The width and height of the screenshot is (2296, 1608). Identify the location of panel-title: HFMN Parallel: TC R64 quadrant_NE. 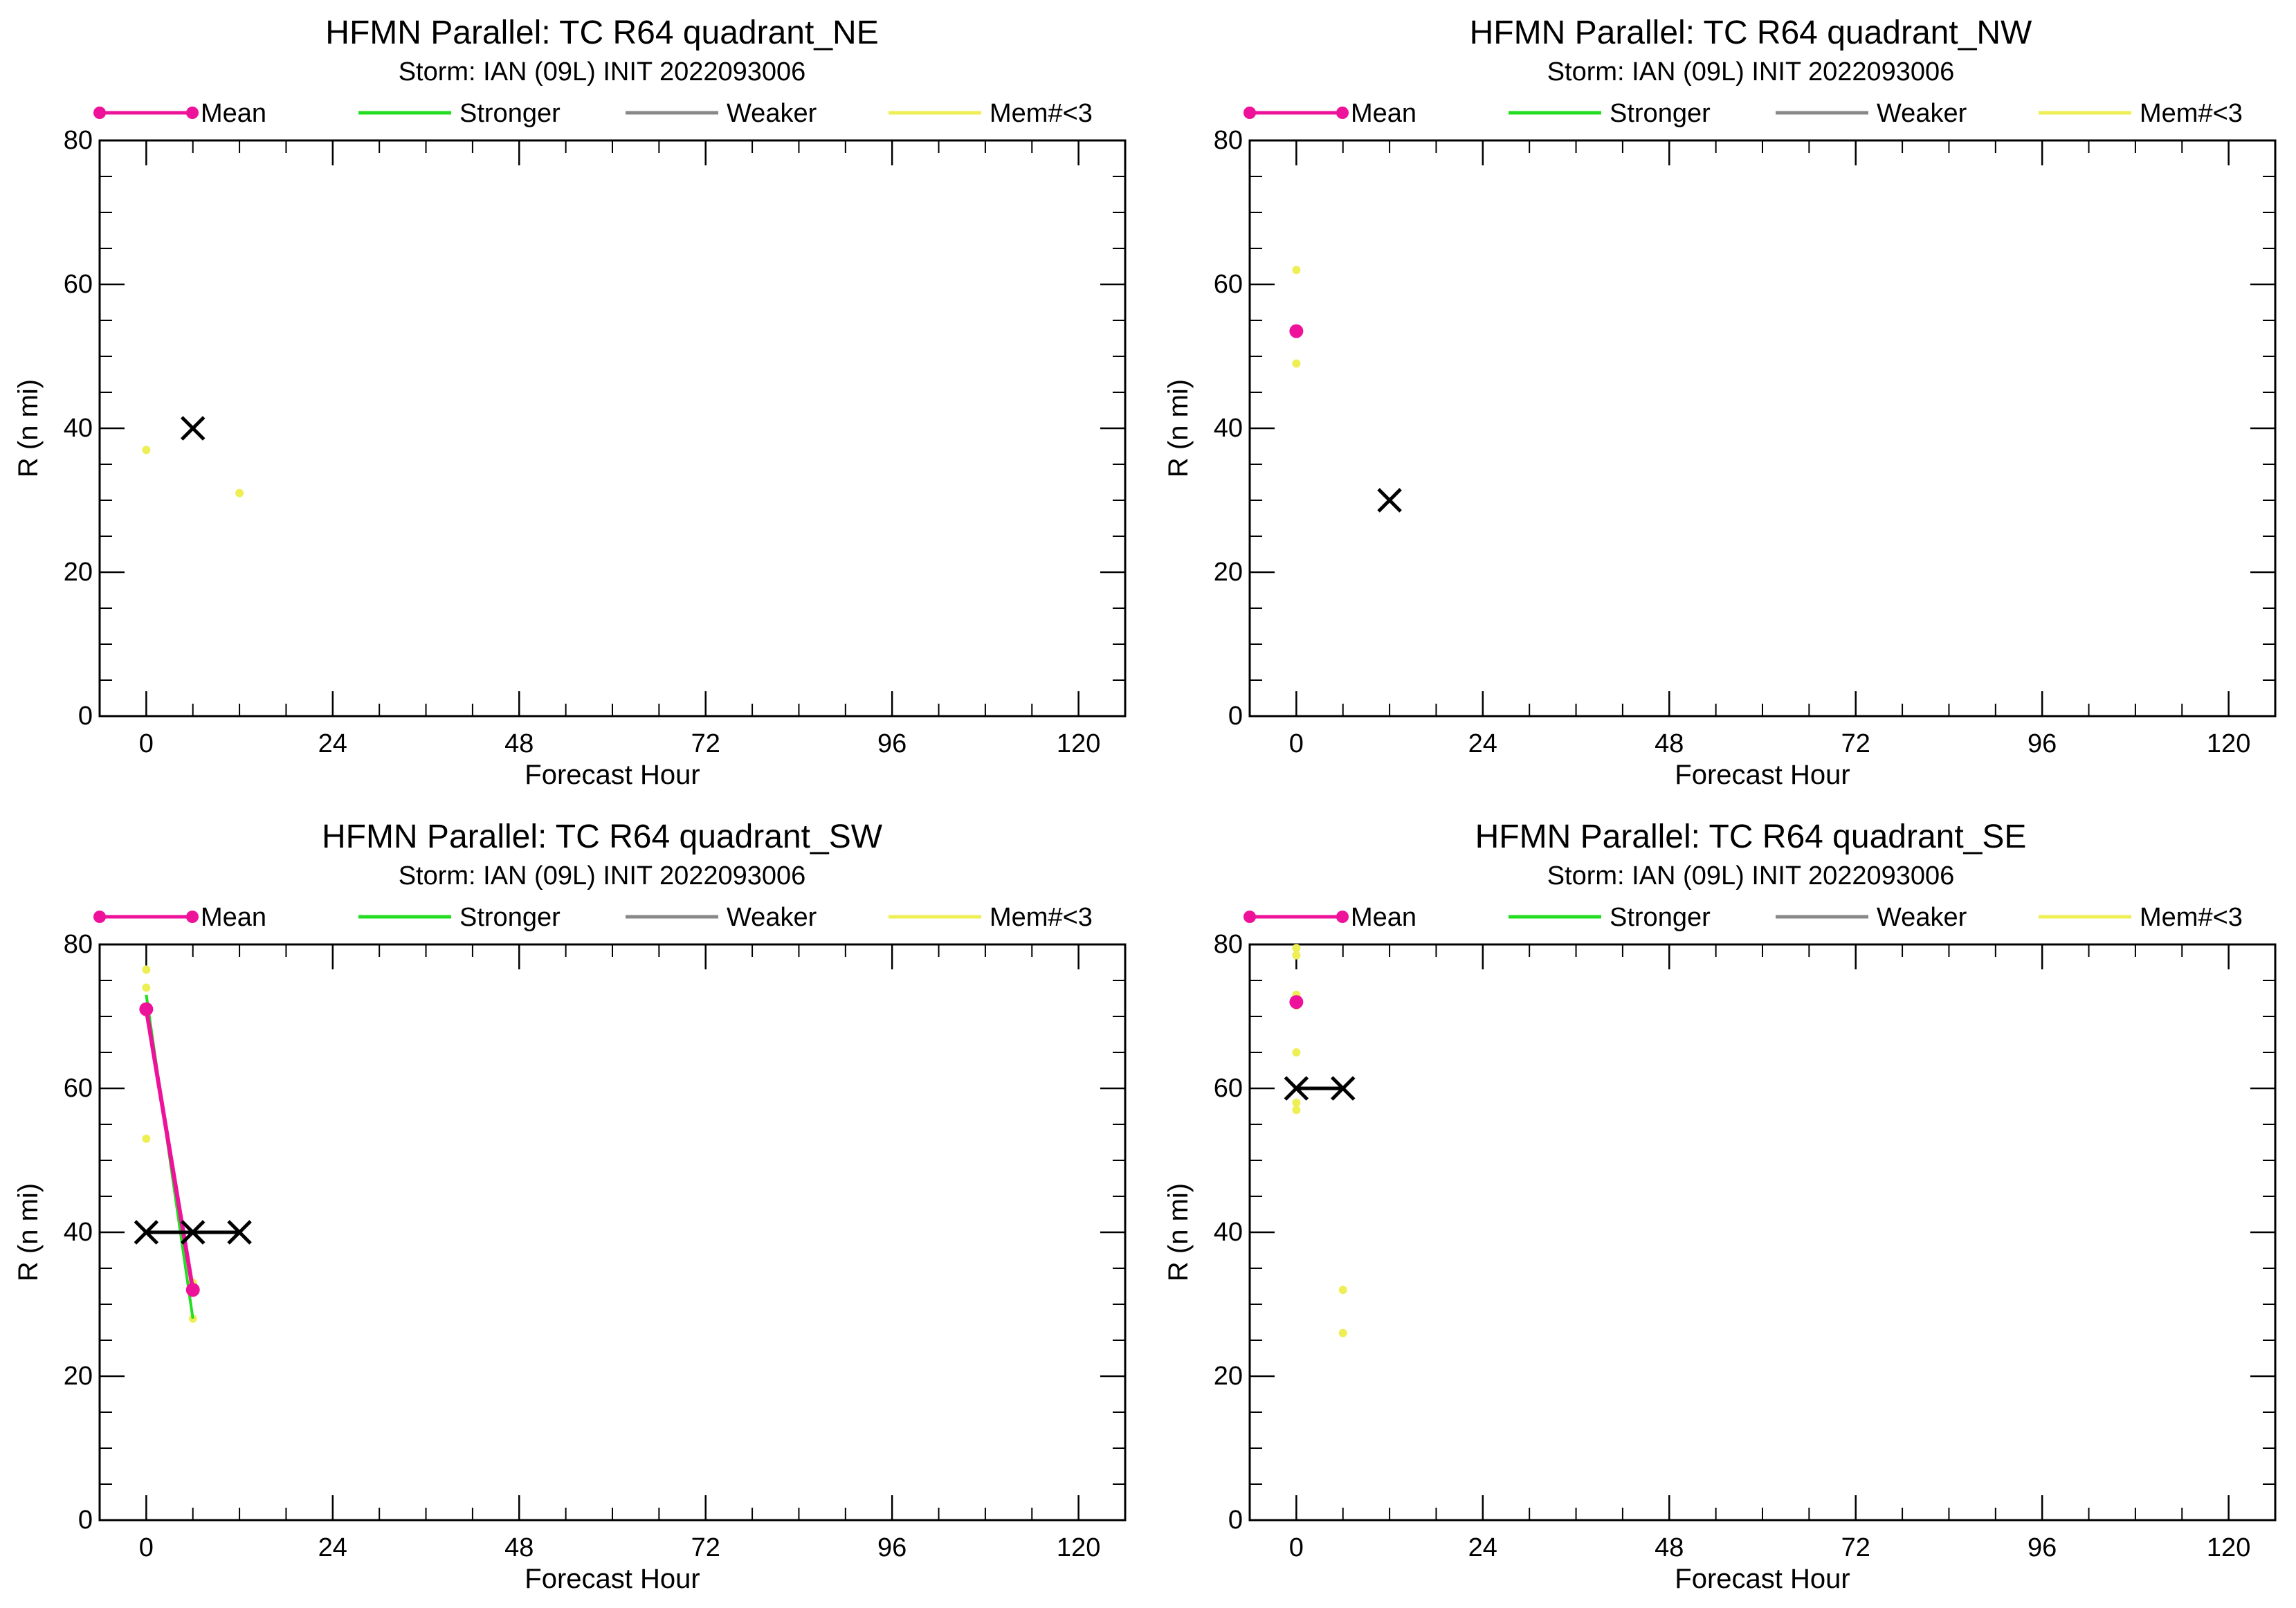
(601, 33).